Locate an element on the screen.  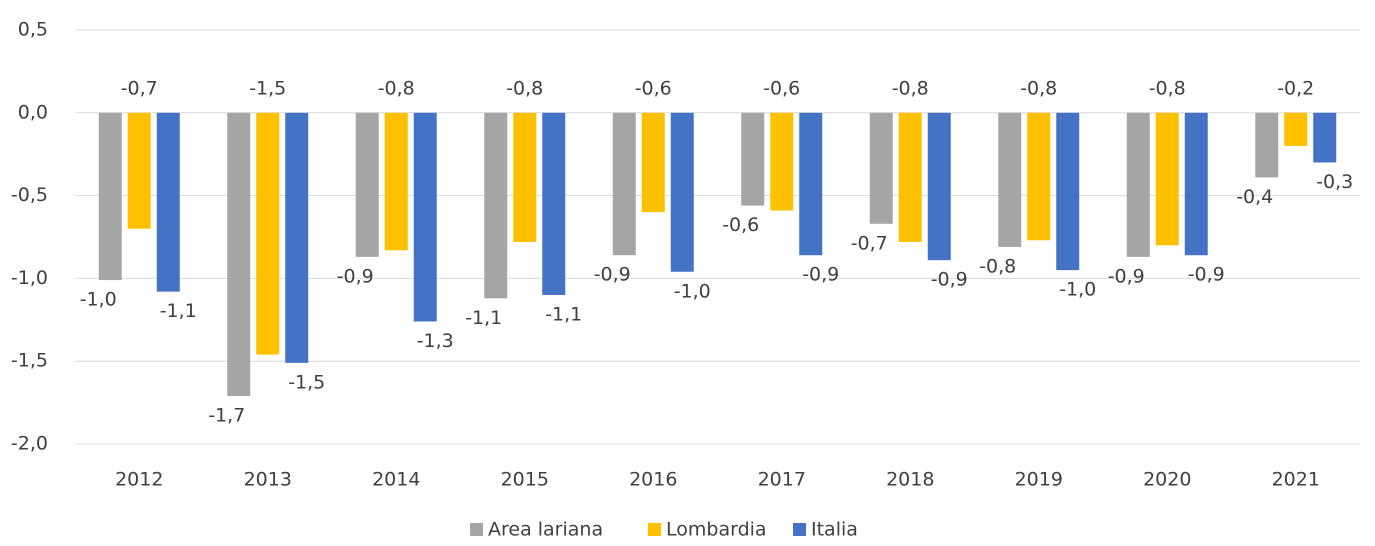
x-tick-label: 2017 is located at coordinates (782, 480).